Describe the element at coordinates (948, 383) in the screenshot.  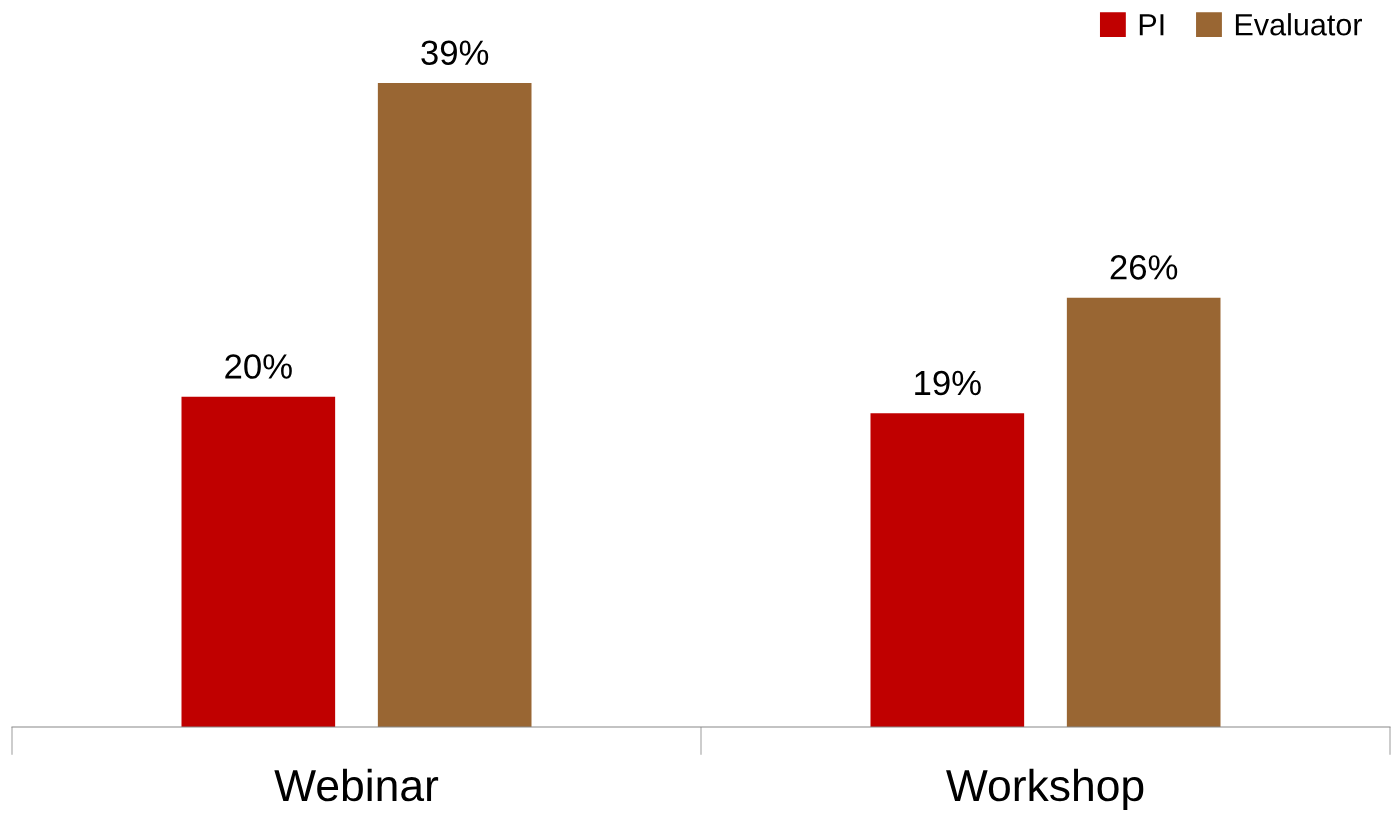
I see `data-label: 19%` at that location.